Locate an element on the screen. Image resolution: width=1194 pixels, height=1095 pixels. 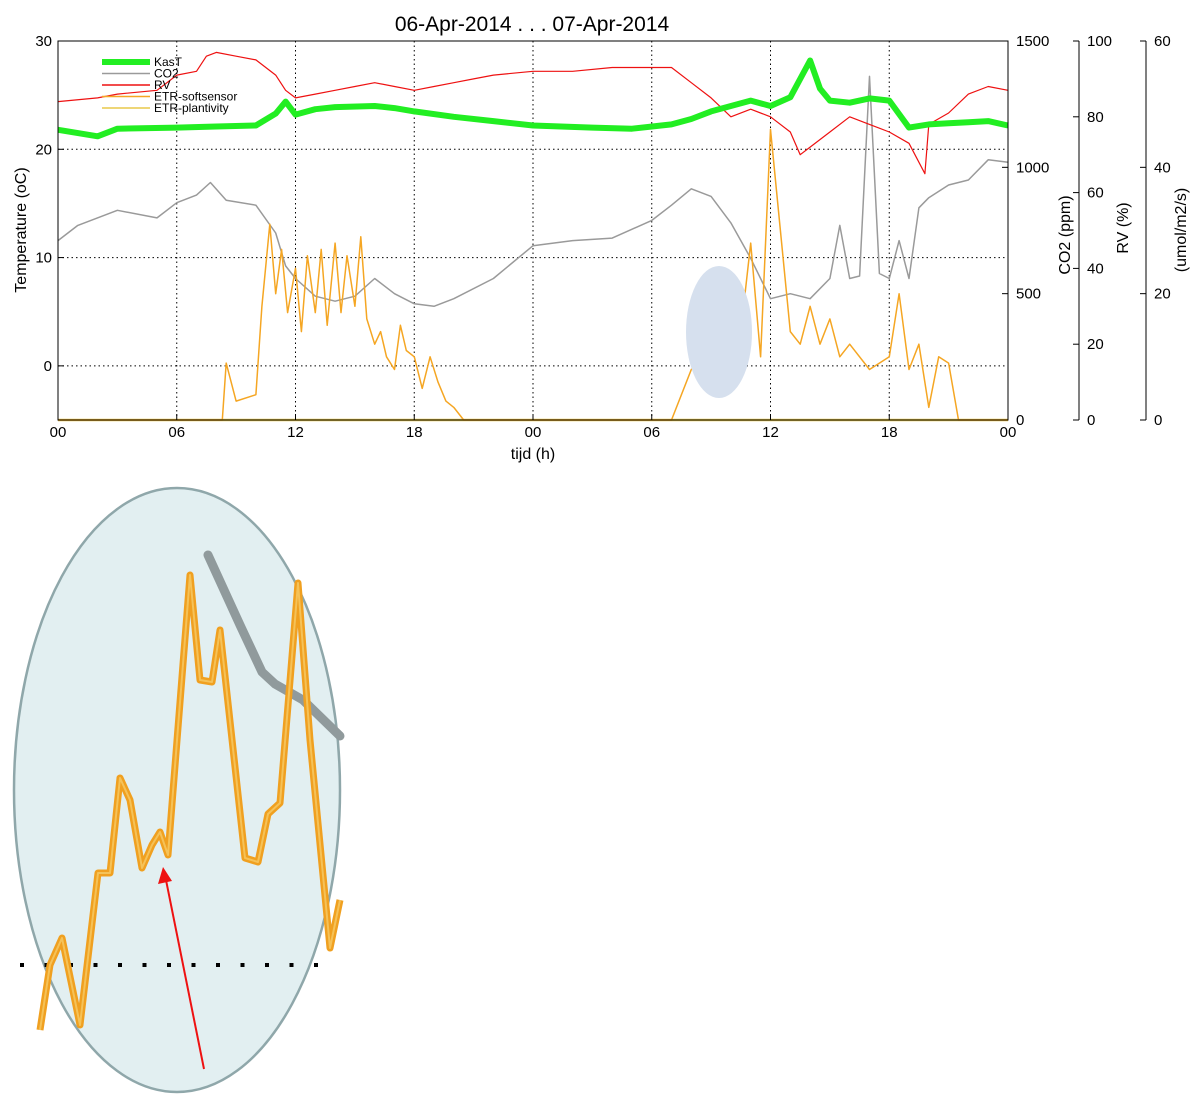
temperature-tick-label: 20 is located at coordinates (43, 149).